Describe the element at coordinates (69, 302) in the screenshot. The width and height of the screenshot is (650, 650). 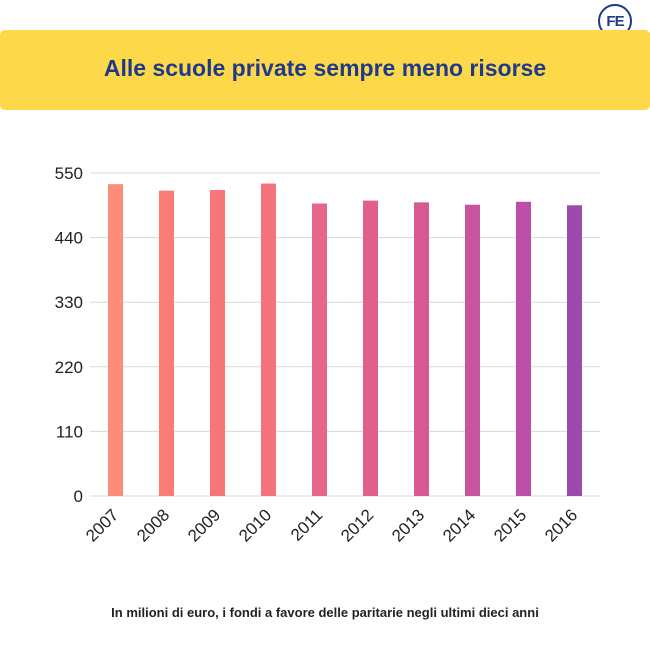
I see `y-tick-label: 330` at that location.